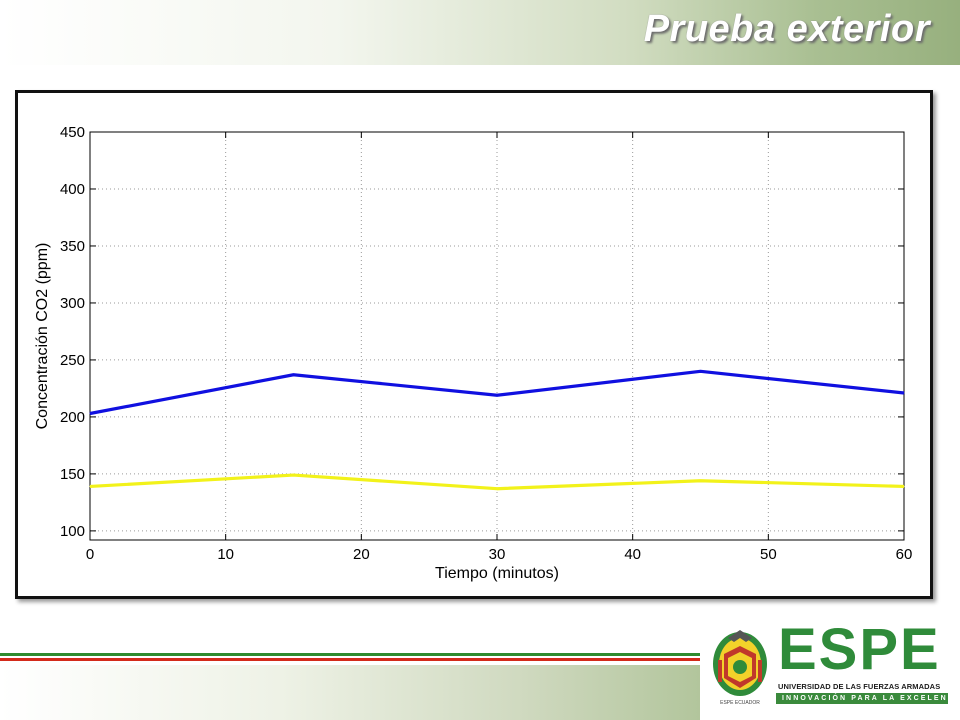  Describe the element at coordinates (72, 189) in the screenshot. I see `y-tick-label: 400` at that location.